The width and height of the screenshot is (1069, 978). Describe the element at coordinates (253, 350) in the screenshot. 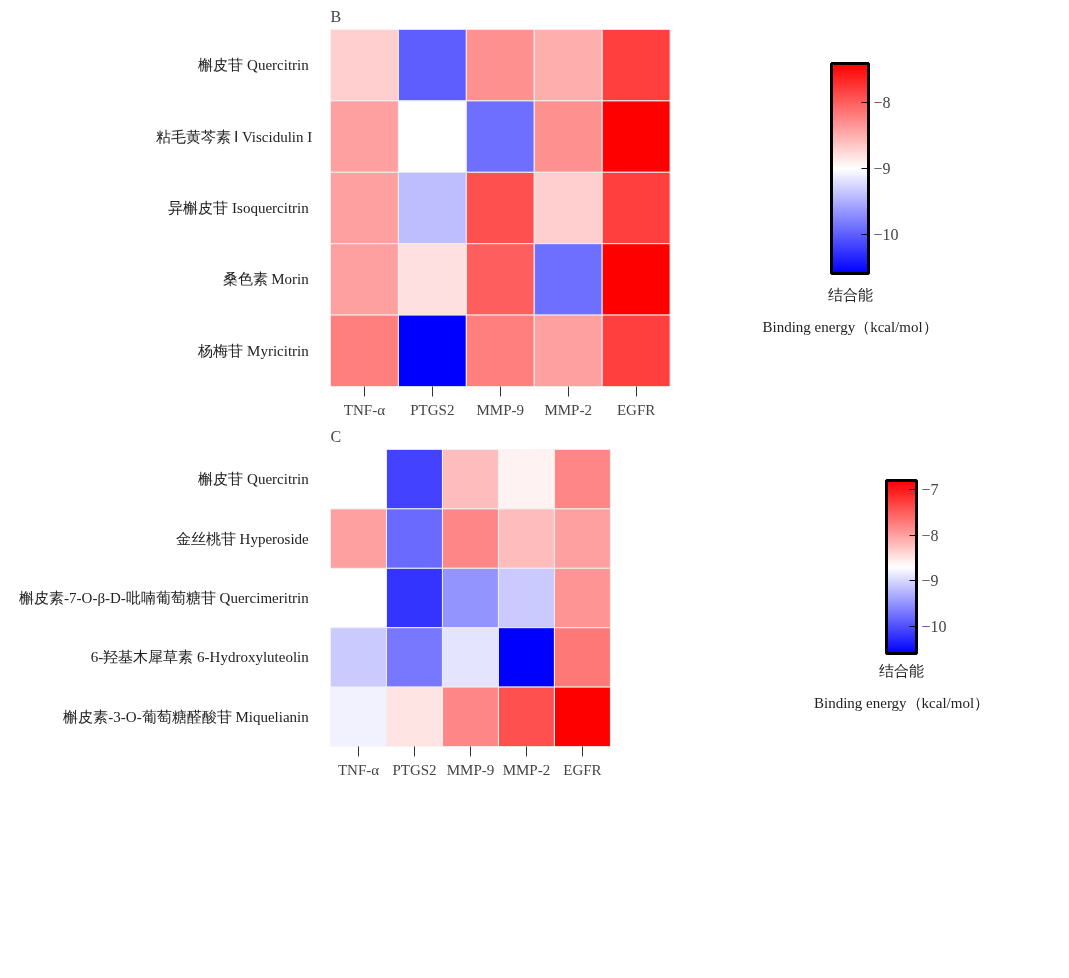

I see `y-tick-label: 杨梅苷 Myricitrin` at that location.